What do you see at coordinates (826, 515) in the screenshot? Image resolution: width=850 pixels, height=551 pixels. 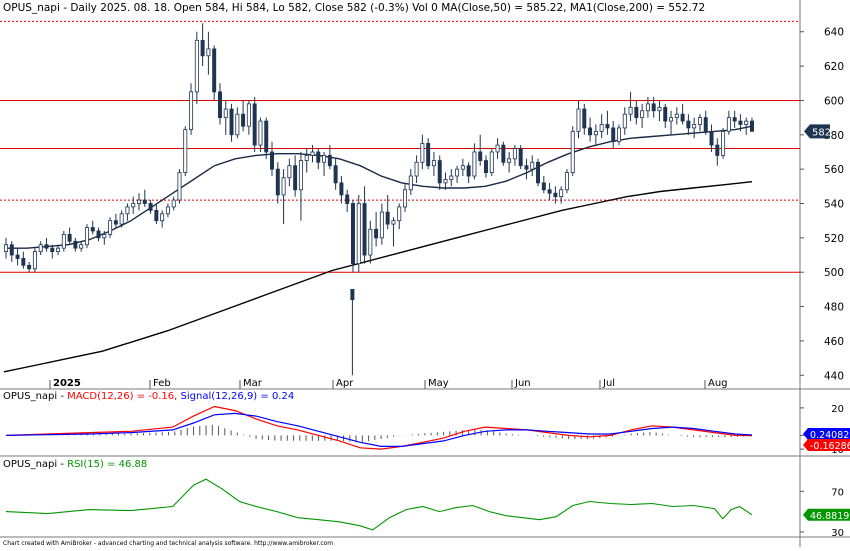 I see `rsi-value-tag: 46.8819` at bounding box center [826, 515].